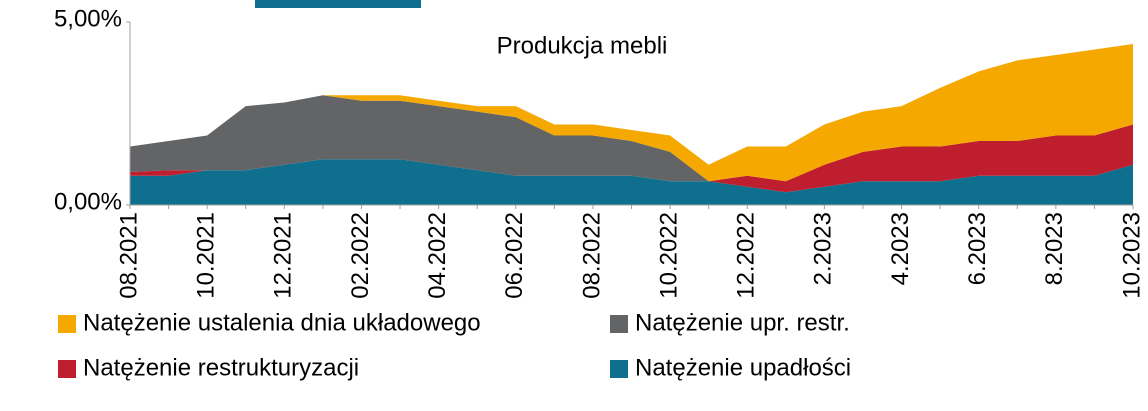  I want to click on x-tick-label: 10.2021, so click(205, 255).